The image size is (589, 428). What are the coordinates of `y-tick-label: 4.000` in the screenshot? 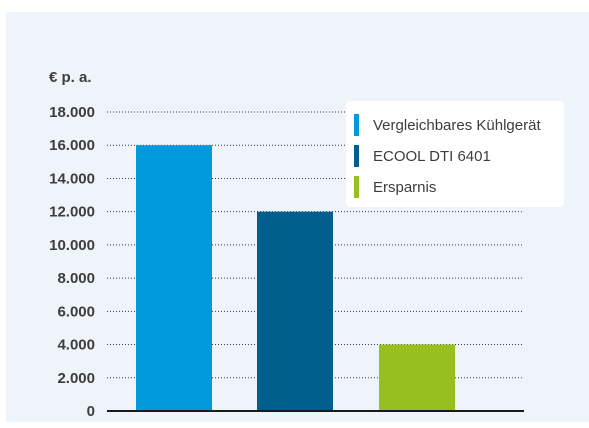 It's located at (76, 345).